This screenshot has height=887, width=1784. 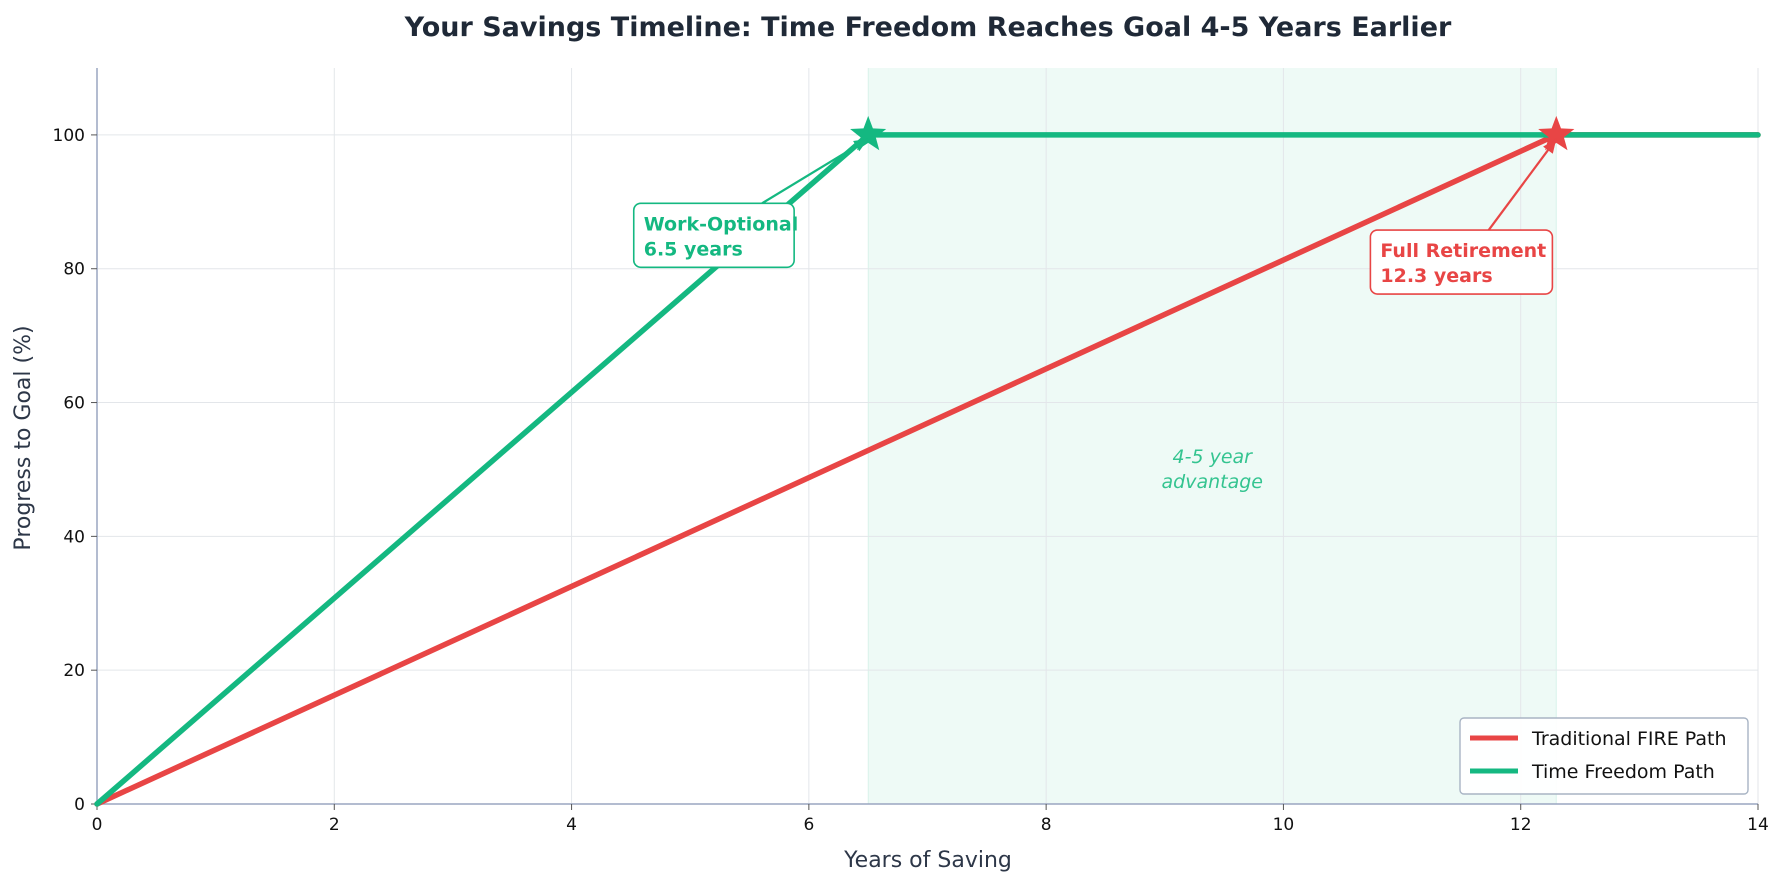 I want to click on advantage-note-text: 4-5 year, so click(x=1213, y=457).